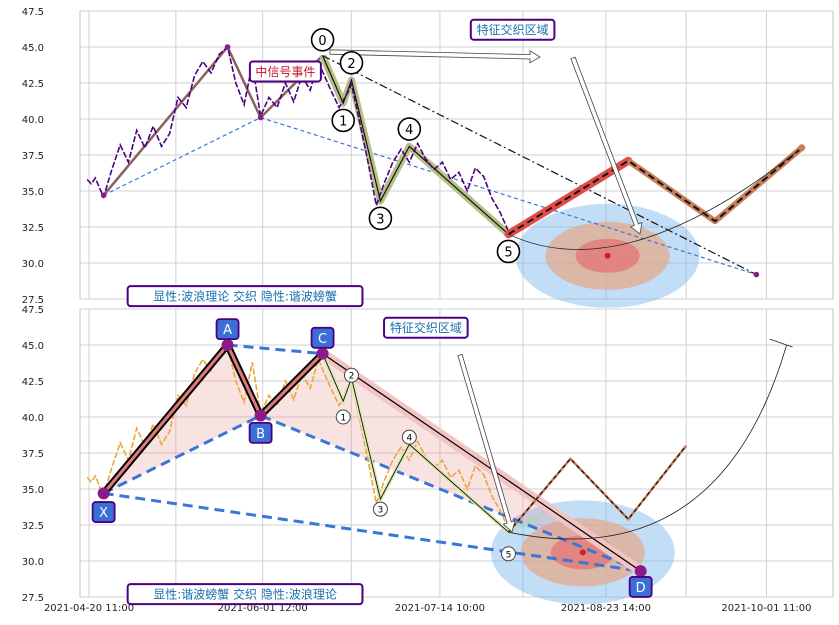 The height and width of the screenshot is (625, 839). I want to click on end-marker, so click(756, 274).